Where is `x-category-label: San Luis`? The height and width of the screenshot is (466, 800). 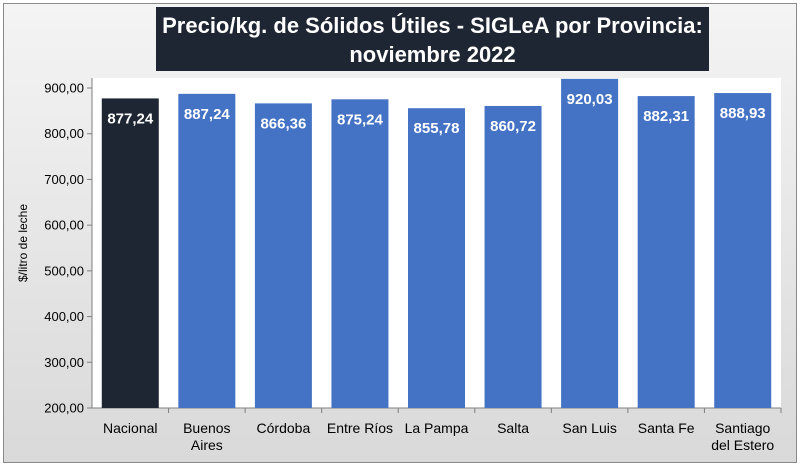 x-category-label: San Luis is located at coordinates (589, 428).